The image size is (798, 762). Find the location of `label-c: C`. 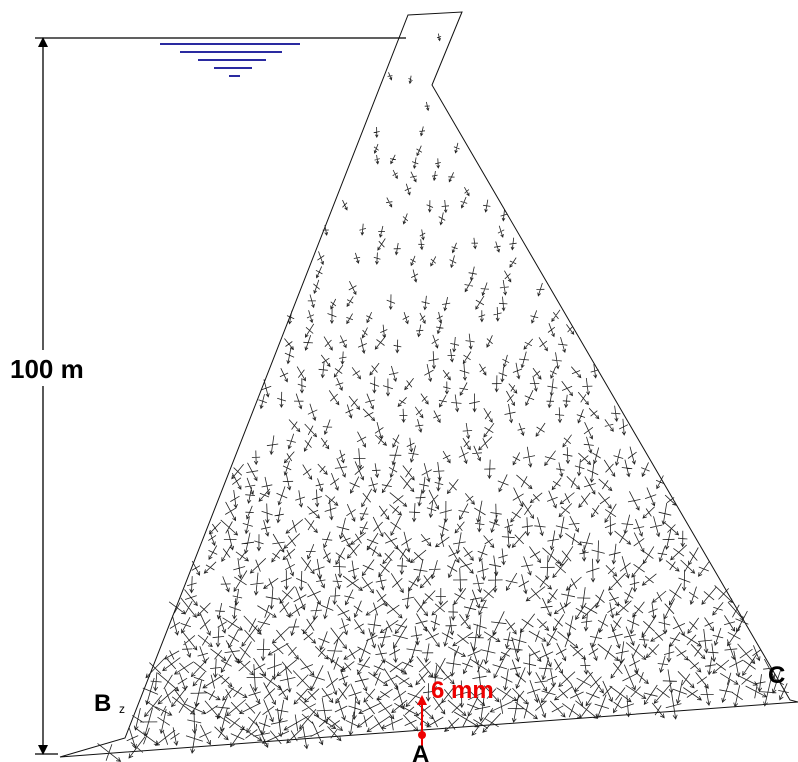

label-c: C is located at coordinates (776, 675).